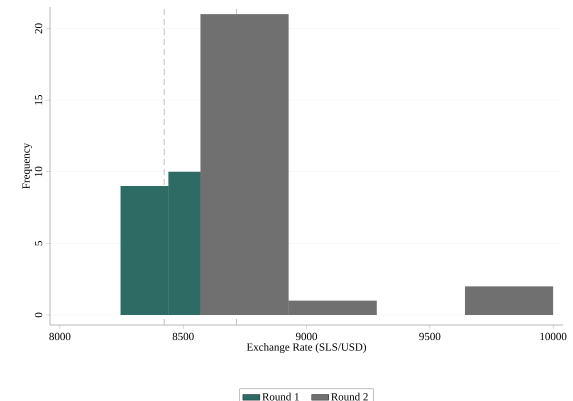 The image size is (573, 401). Describe the element at coordinates (307, 336) in the screenshot. I see `x-tick-label: 9000` at that location.